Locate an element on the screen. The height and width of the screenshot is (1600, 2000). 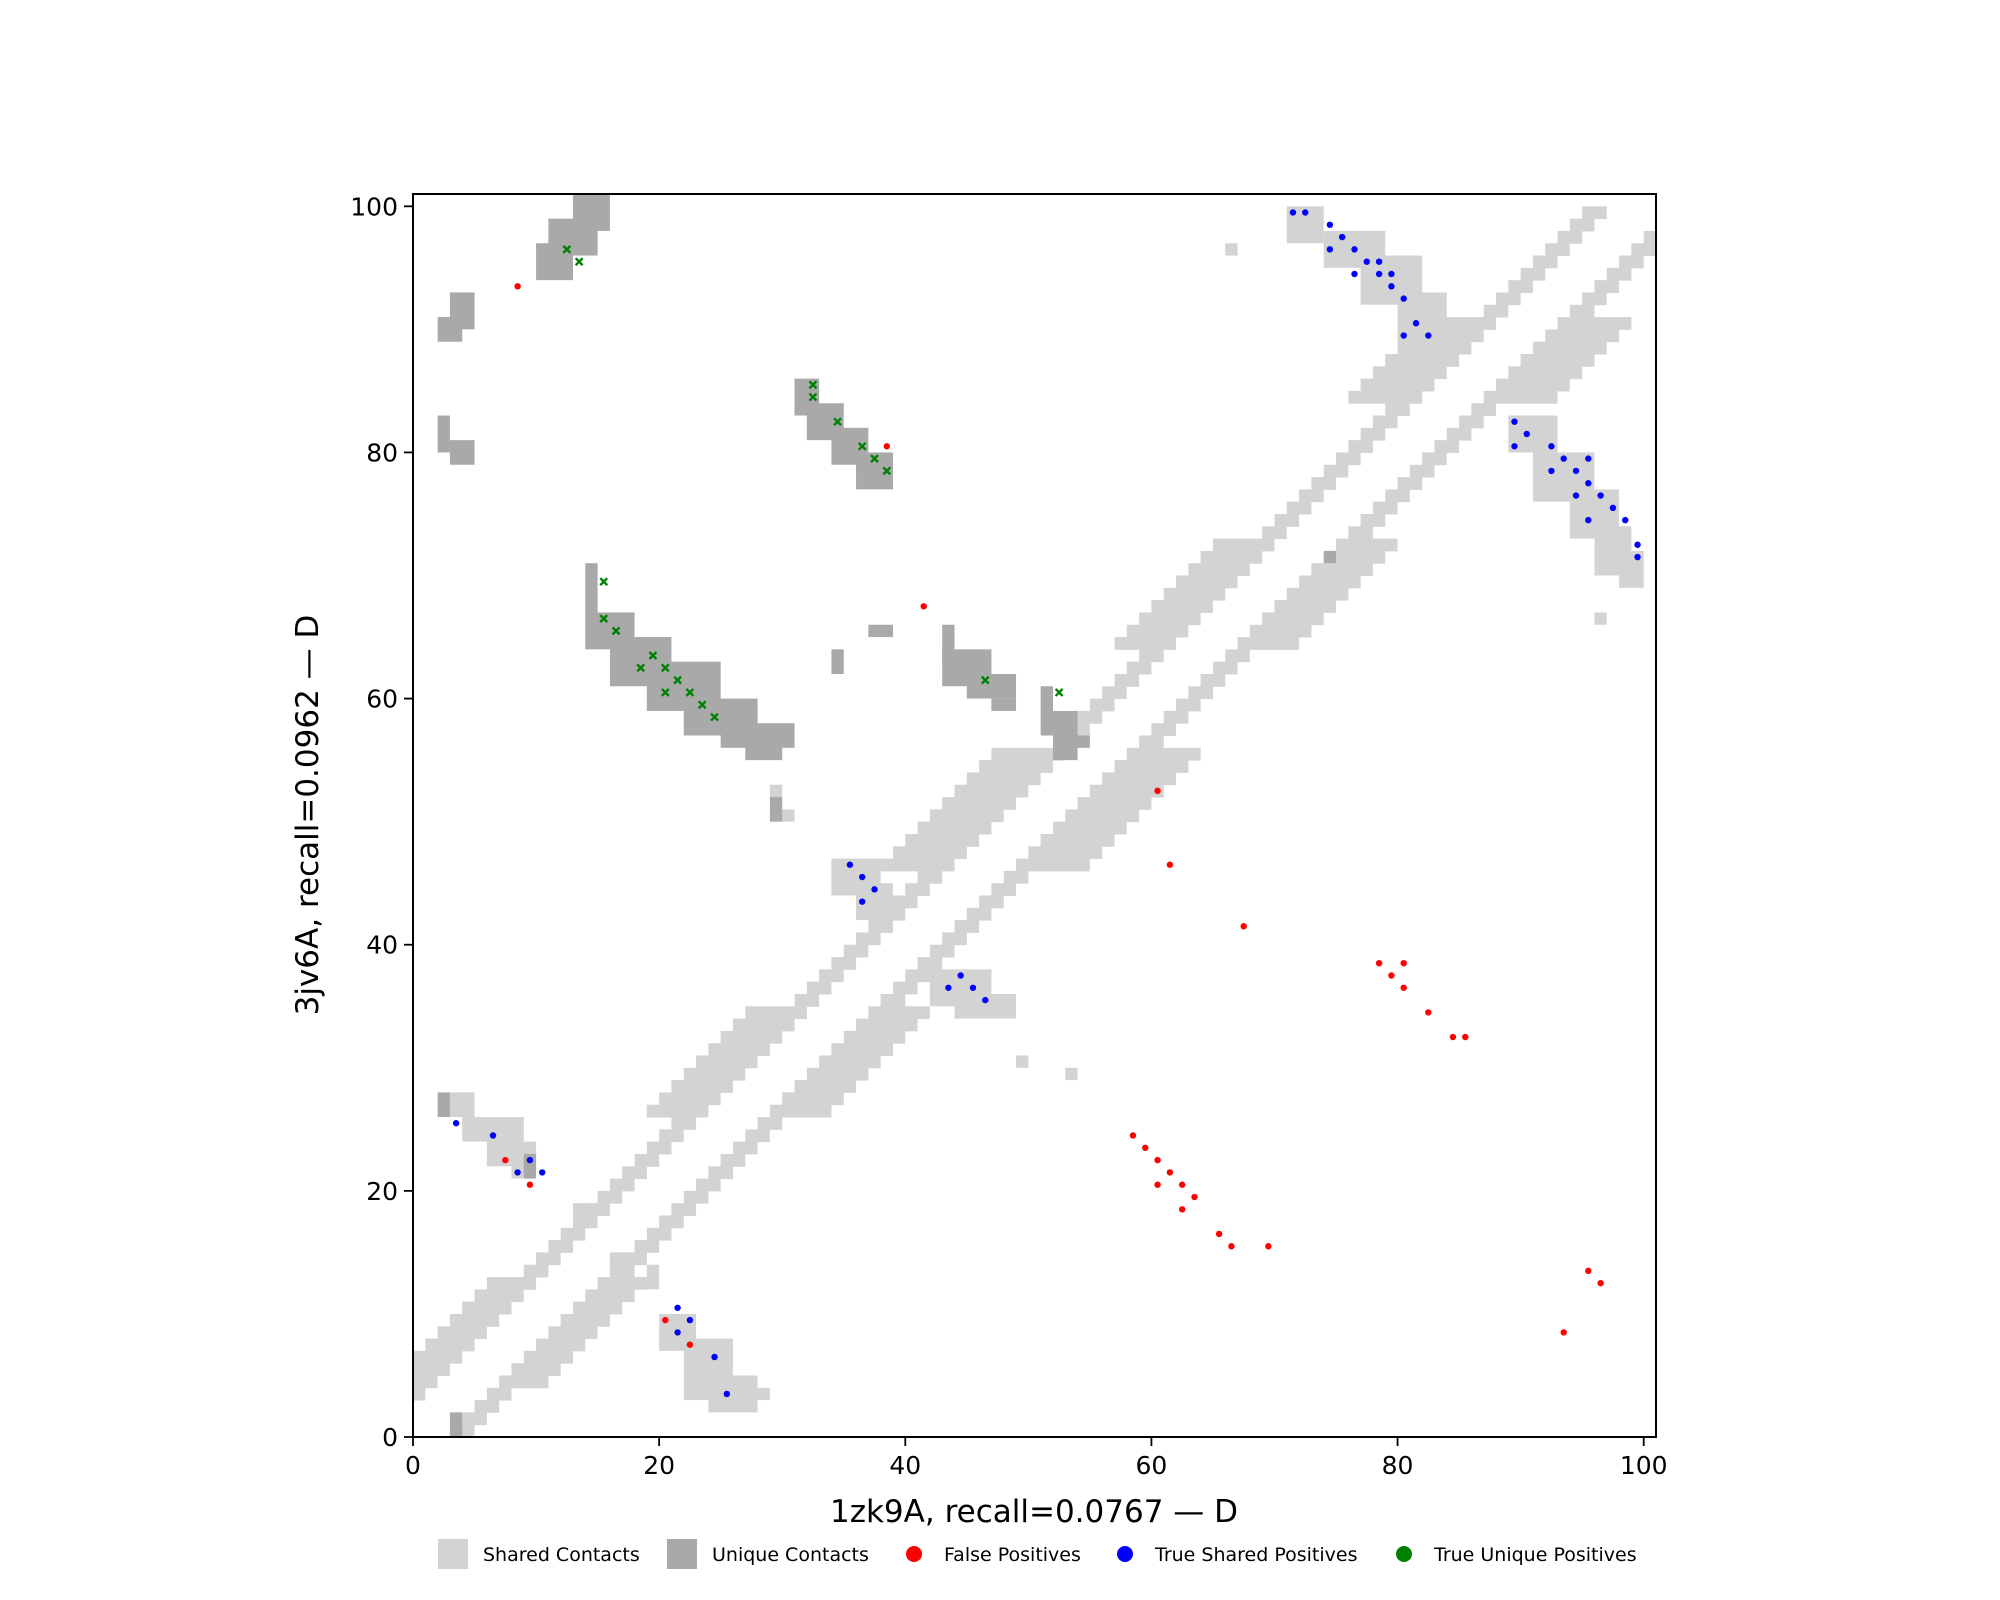
legend-item: True Shared Positives is located at coordinates (1237, 1555).